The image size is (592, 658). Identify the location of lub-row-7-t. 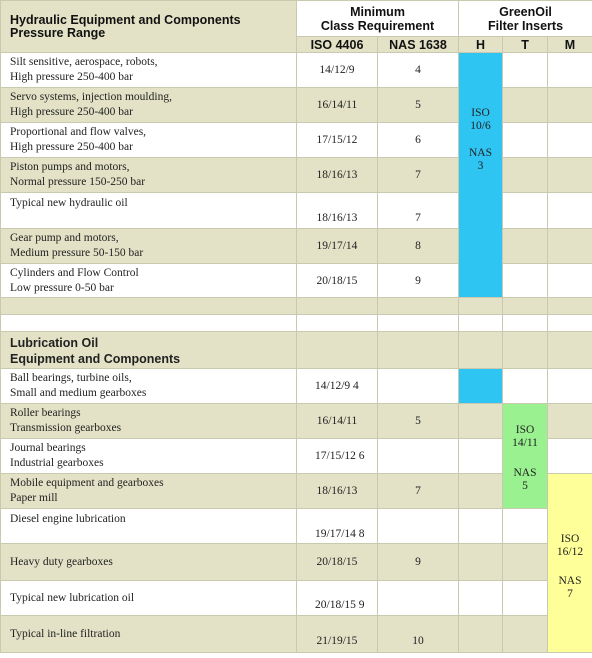
(525, 598).